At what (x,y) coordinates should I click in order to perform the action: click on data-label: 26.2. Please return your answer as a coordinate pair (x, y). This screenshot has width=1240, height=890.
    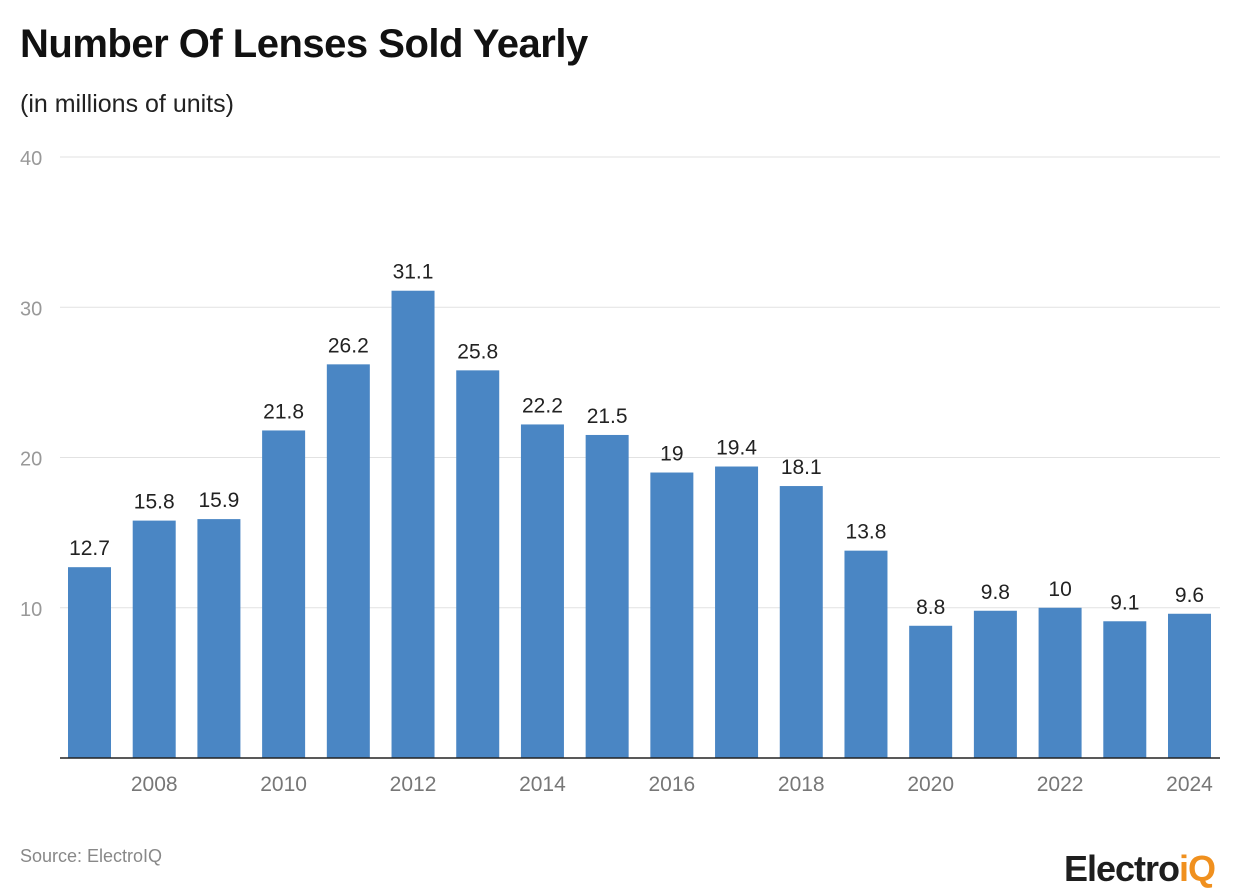
    Looking at the image, I should click on (348, 345).